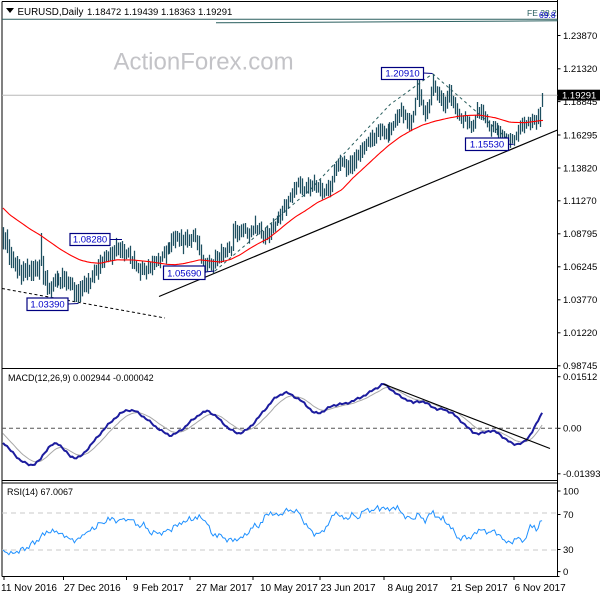 The width and height of the screenshot is (600, 600). Describe the element at coordinates (289, 588) in the screenshot. I see `svg-text: 10 May 2017` at that location.